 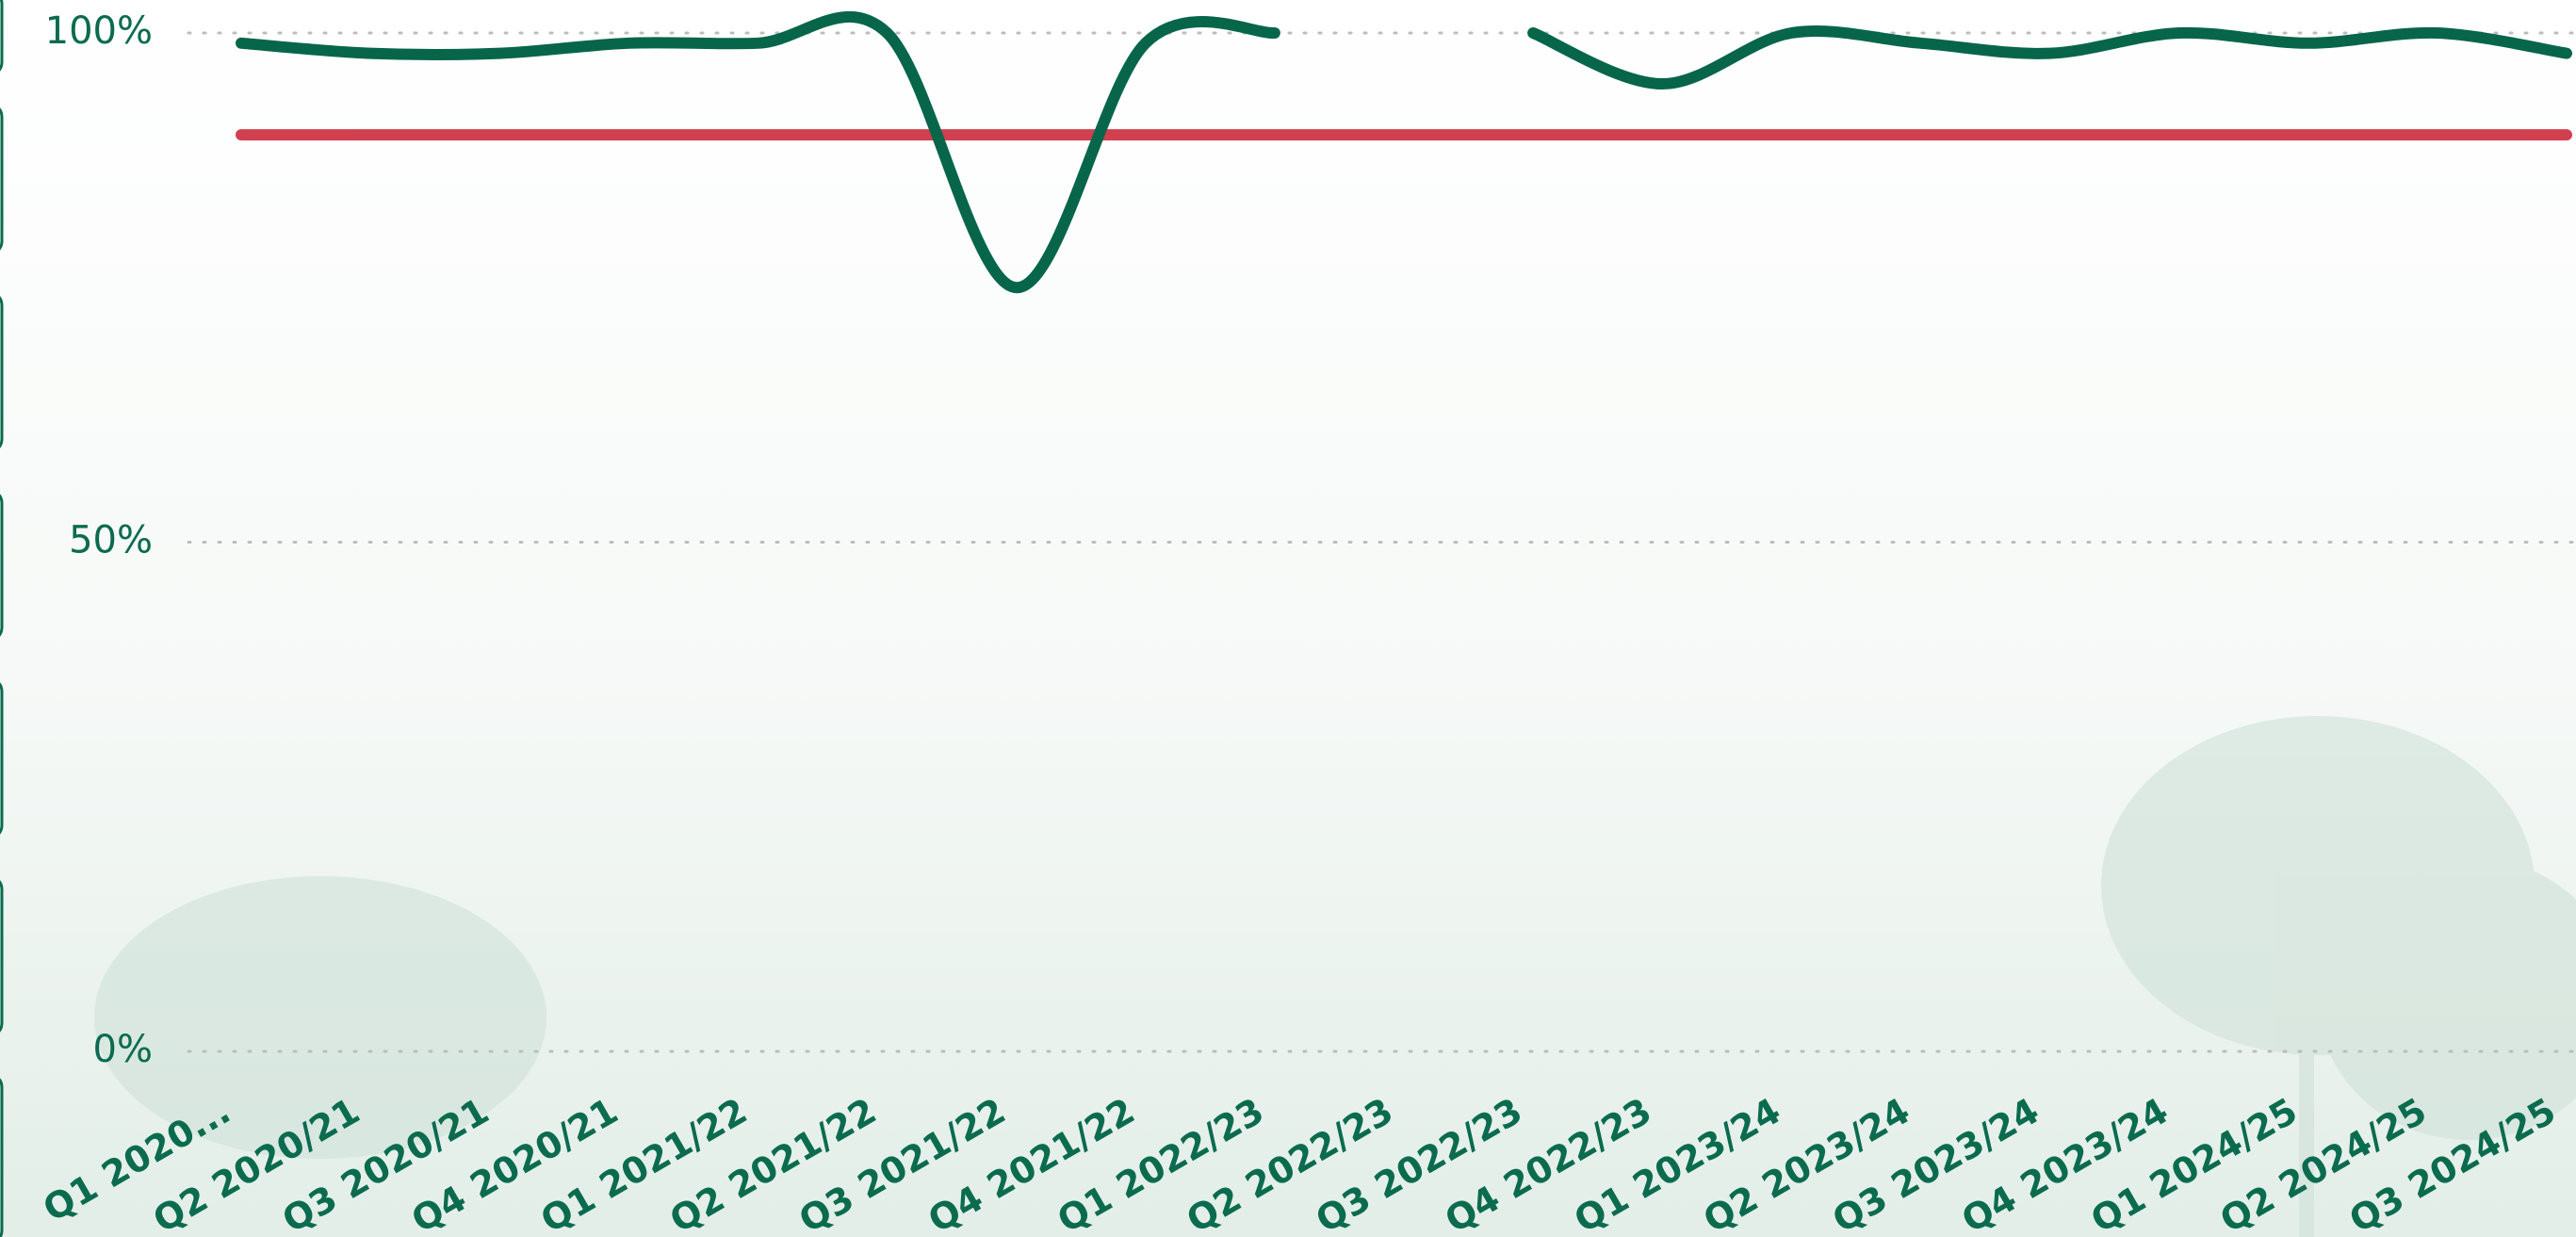 What do you see at coordinates (2, 618) in the screenshot?
I see `side-brackets` at bounding box center [2, 618].